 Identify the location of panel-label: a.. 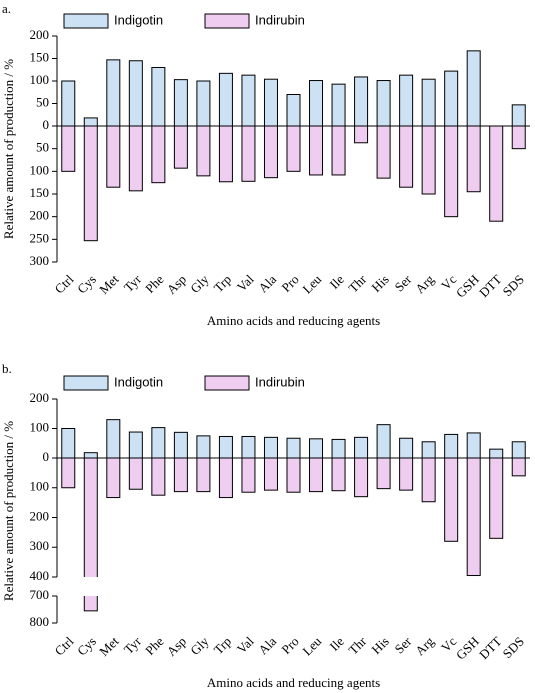
(6, 8).